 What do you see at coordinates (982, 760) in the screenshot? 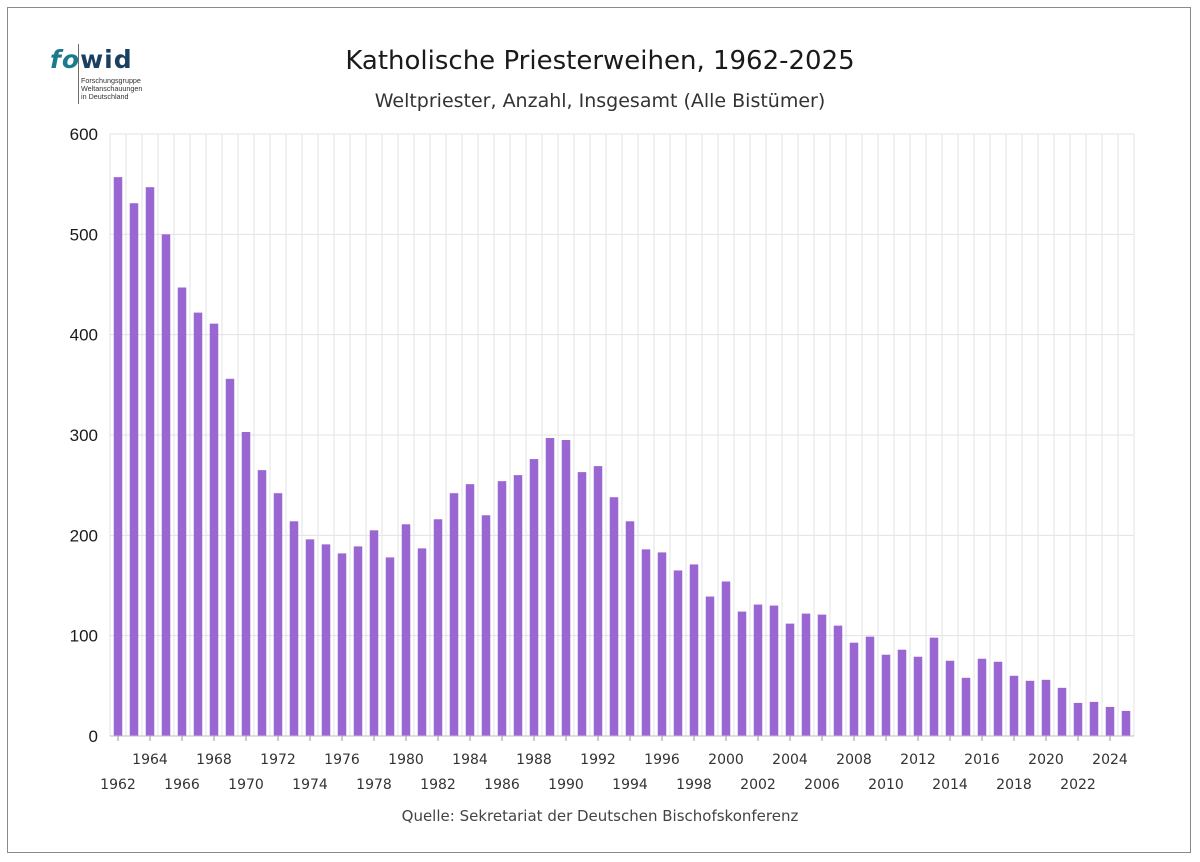
I see `x-tick-label-upper: 2016` at bounding box center [982, 760].